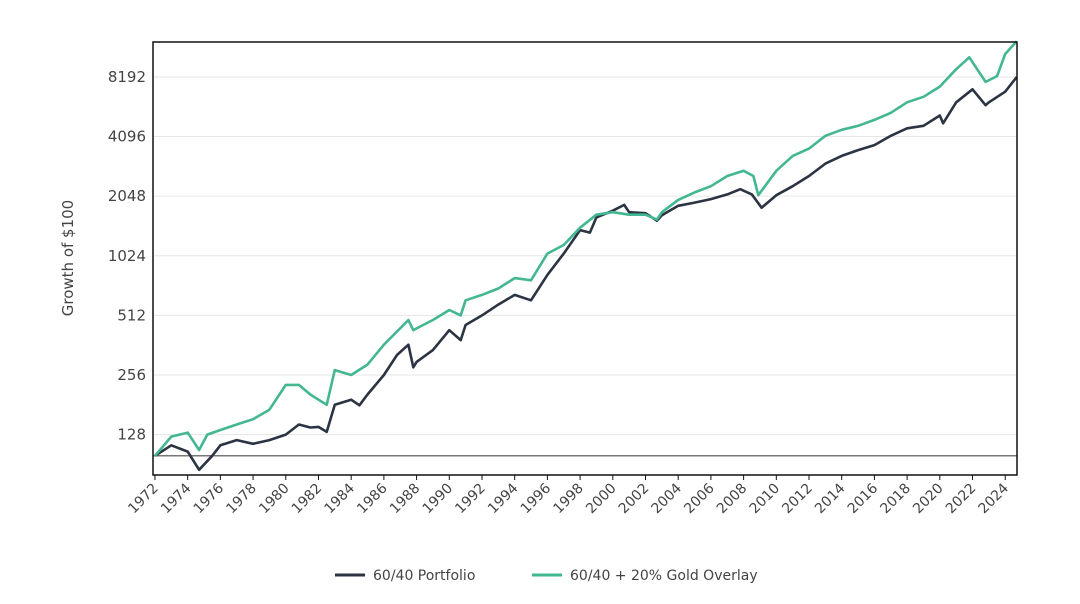 The width and height of the screenshot is (1080, 604). I want to click on x-tick-label: 2000, so click(601, 499).